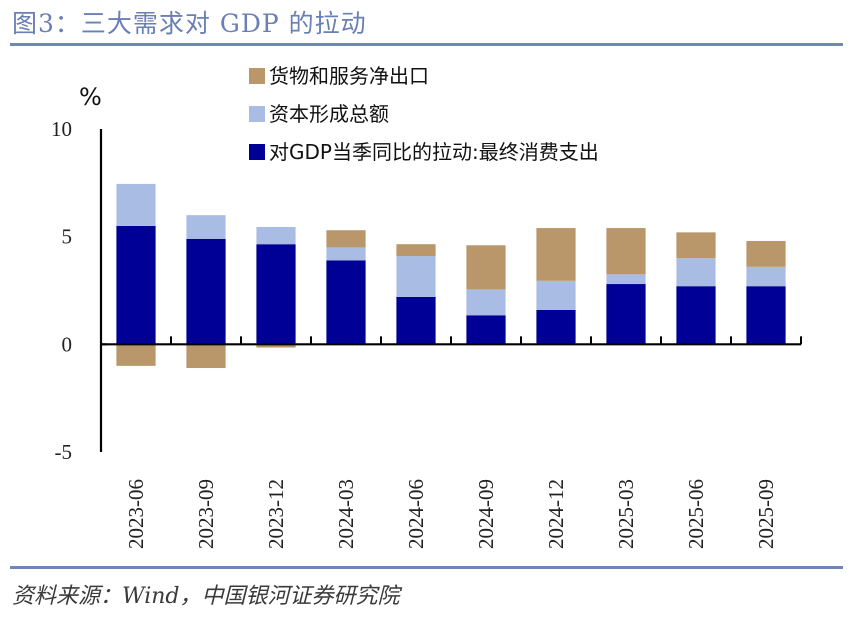 This screenshot has height=627, width=850. Describe the element at coordinates (426, 44) in the screenshot. I see `title-divider` at that location.